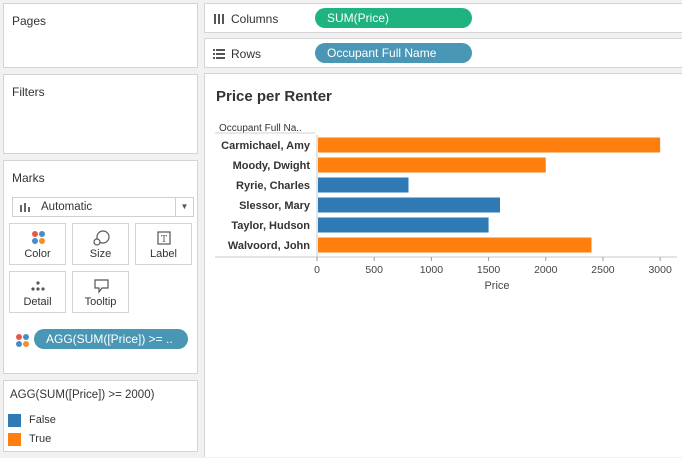 The width and height of the screenshot is (682, 458). Describe the element at coordinates (219, 54) in the screenshot. I see `rows-icon` at that location.